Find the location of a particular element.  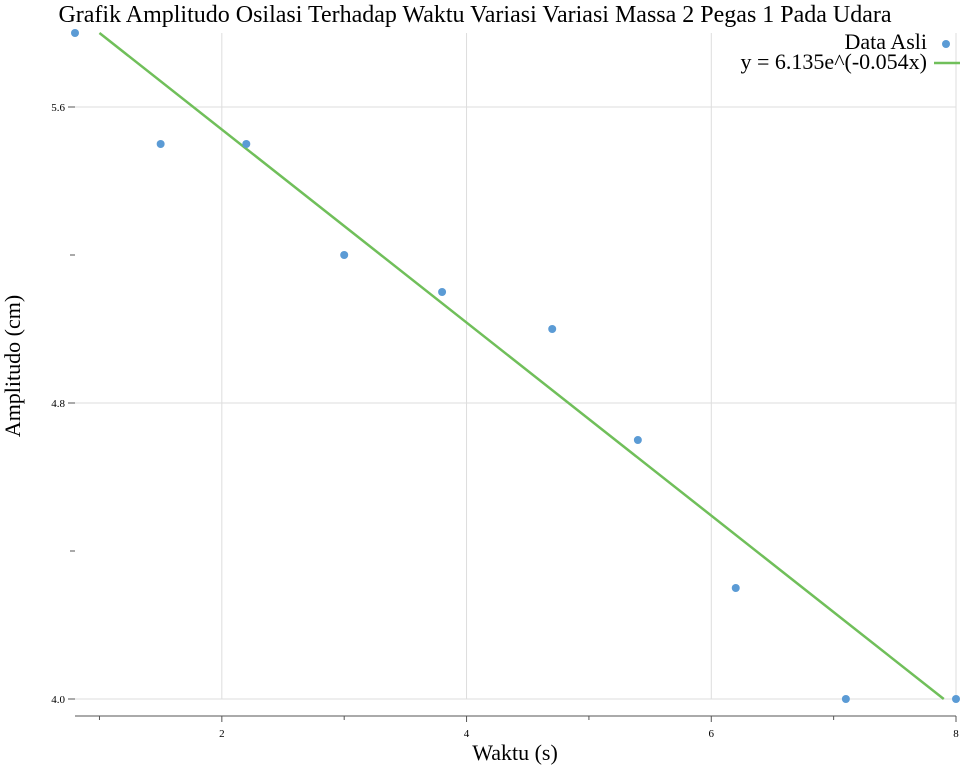

legend-label: y = 6.135e^(-0.054x) is located at coordinates (834, 61).